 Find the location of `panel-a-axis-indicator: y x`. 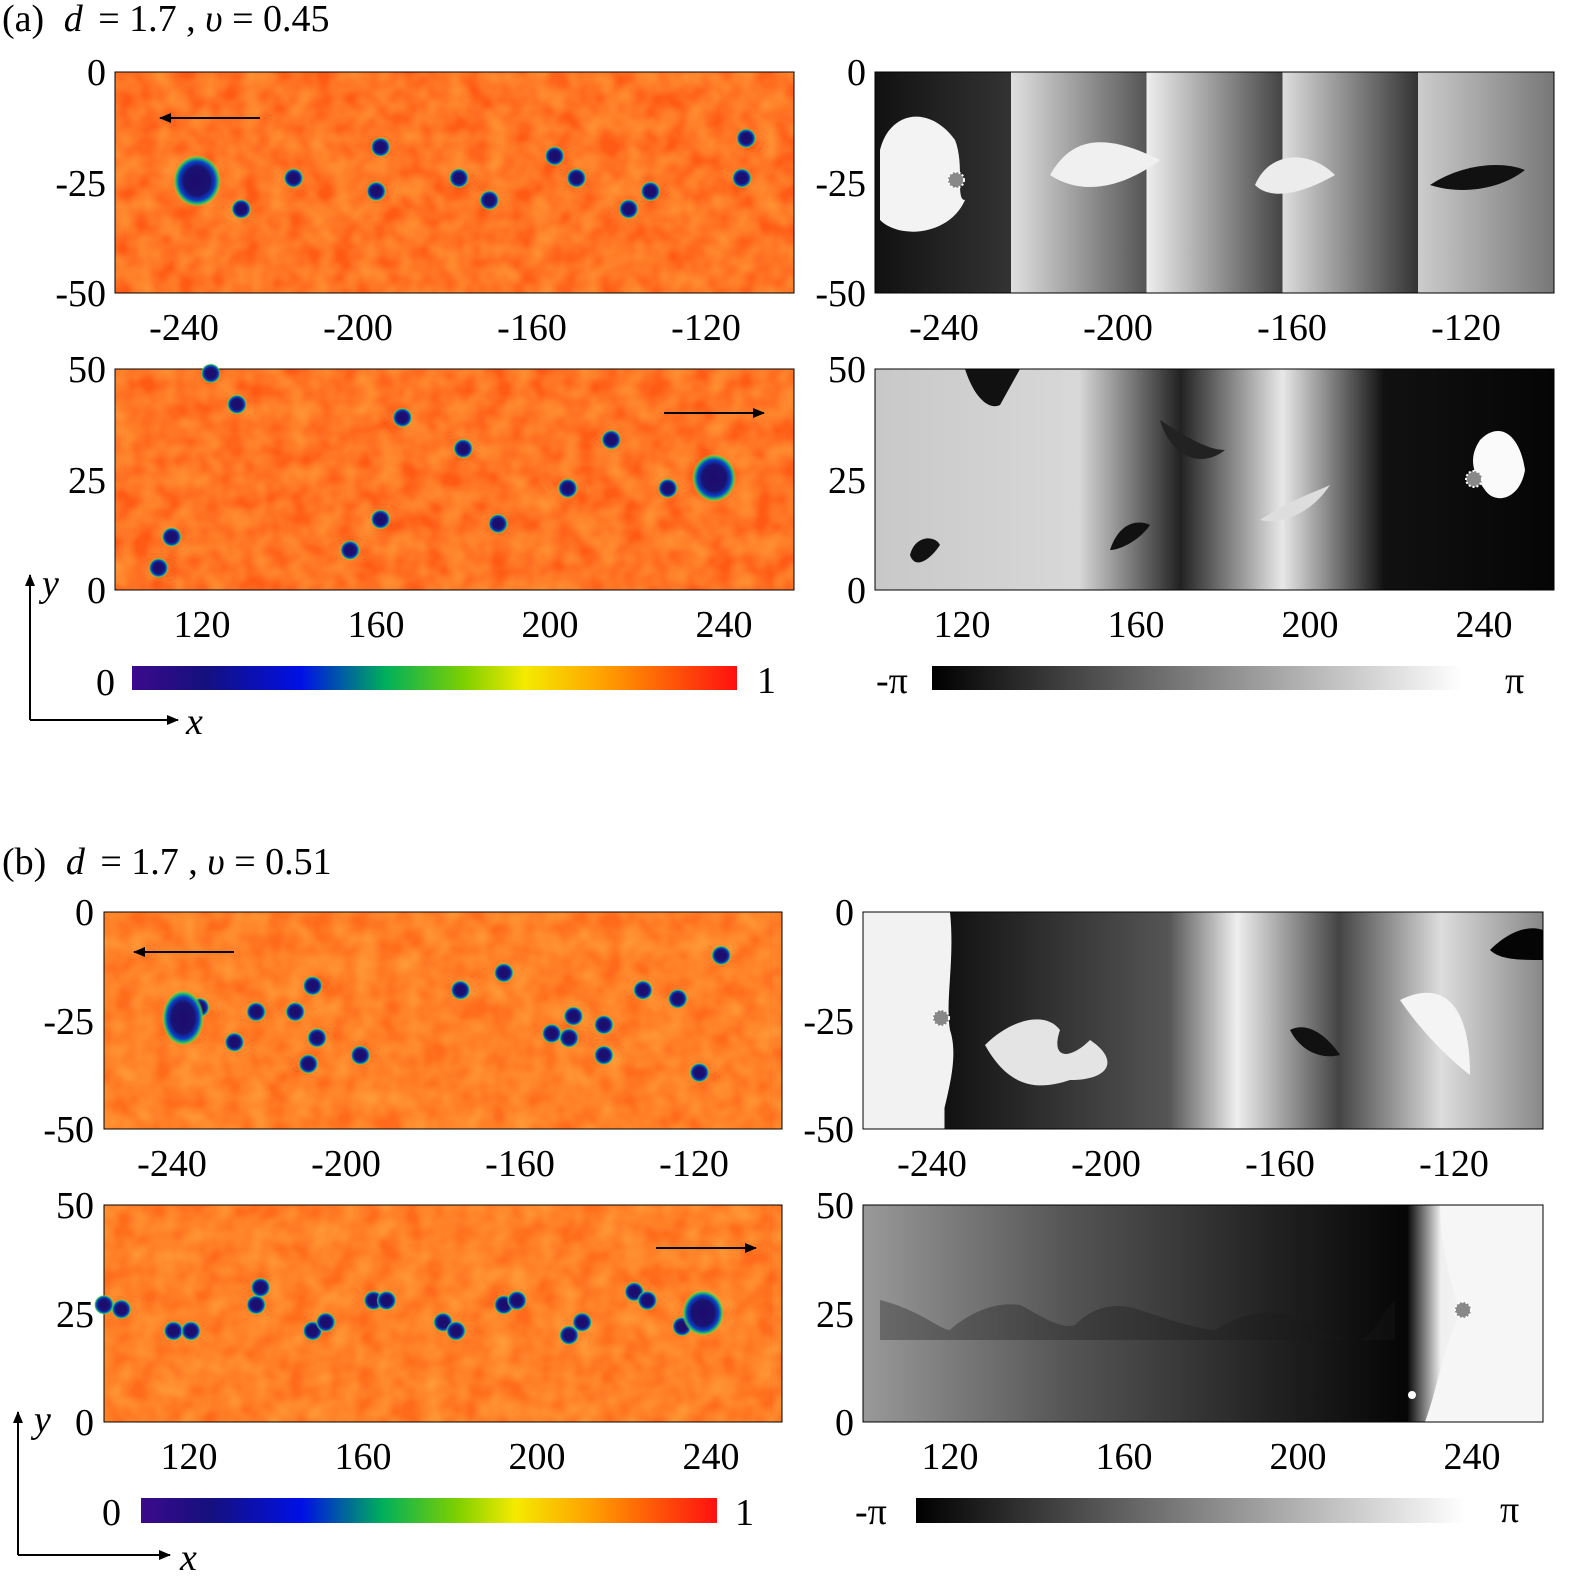

panel-a-axis-indicator: y x is located at coordinates (114, 653).